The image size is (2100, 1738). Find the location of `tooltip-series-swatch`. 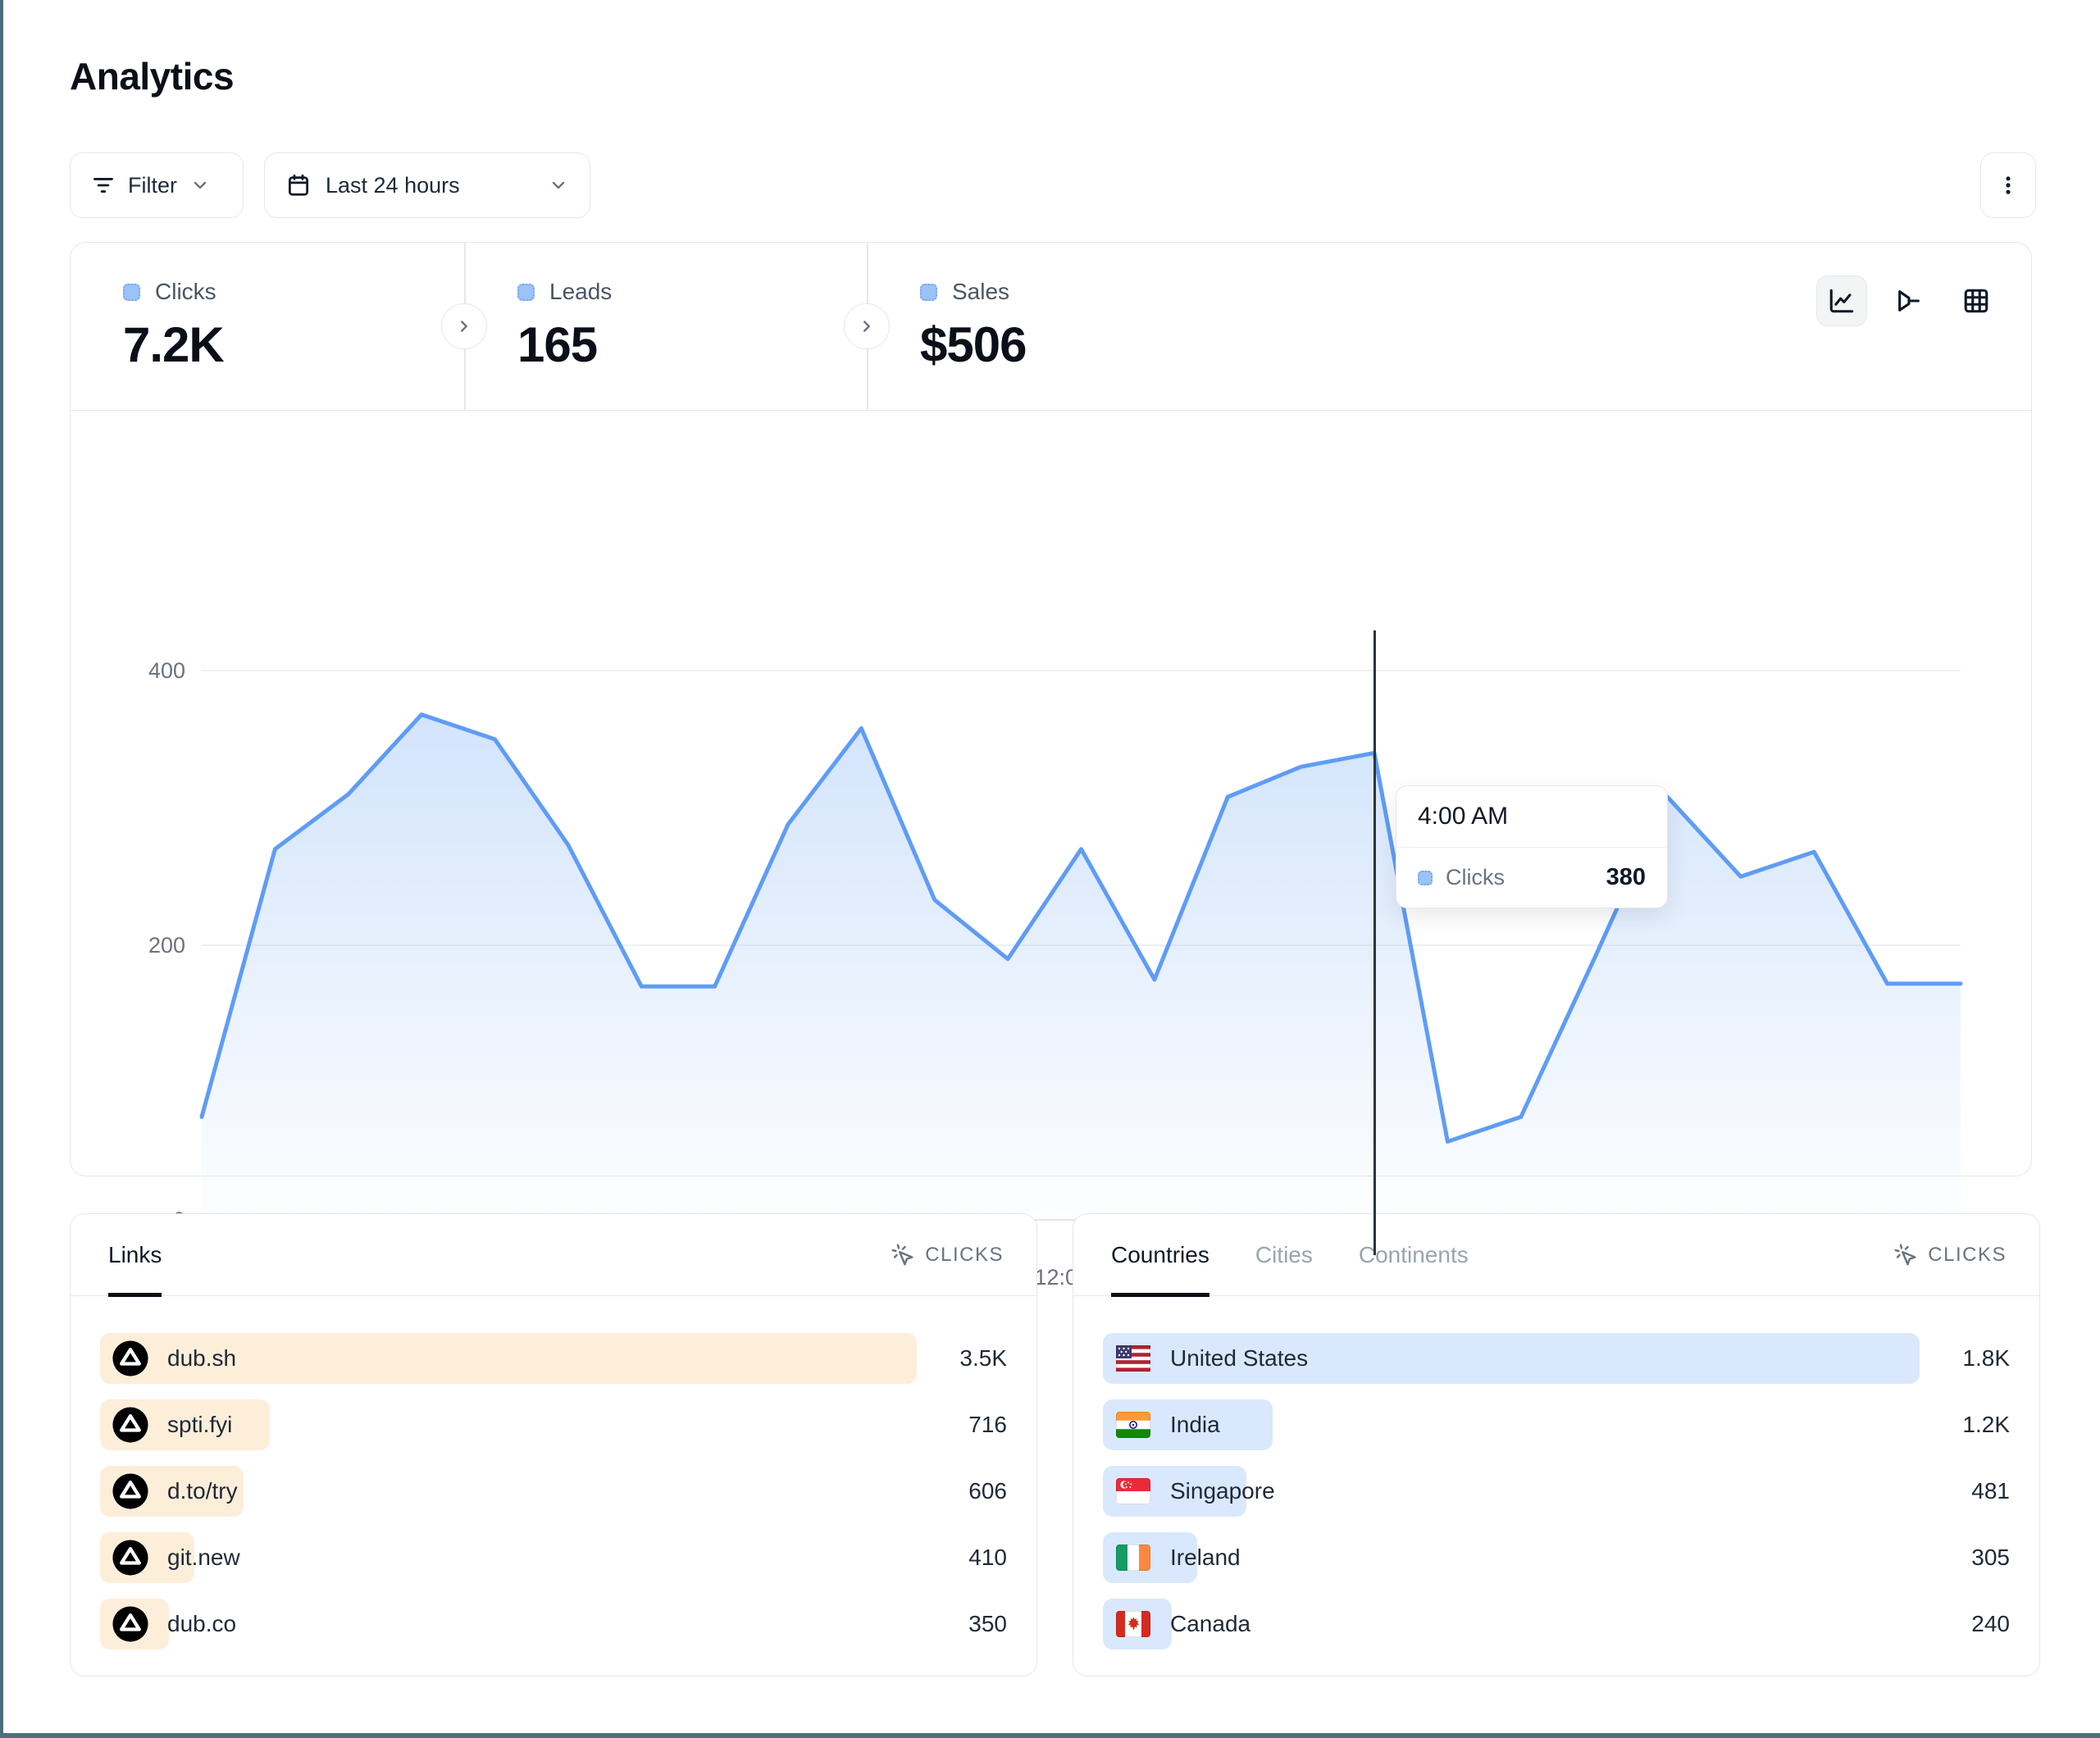

tooltip-series-swatch is located at coordinates (1425, 877).